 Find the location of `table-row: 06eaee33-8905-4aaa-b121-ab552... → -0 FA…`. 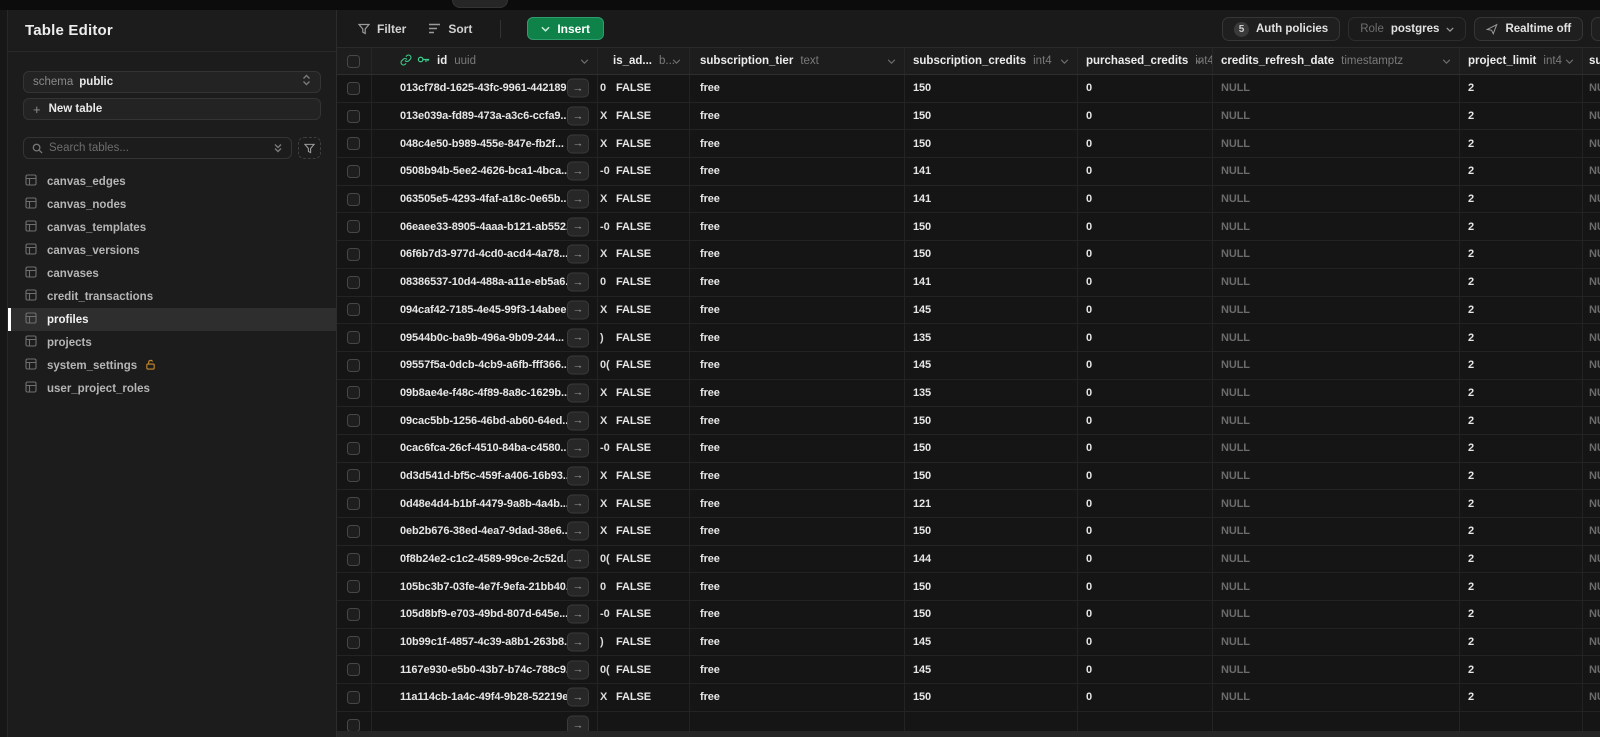

table-row: 06eaee33-8905-4aaa-b121-ab552... → -0 FA… is located at coordinates (968, 227).